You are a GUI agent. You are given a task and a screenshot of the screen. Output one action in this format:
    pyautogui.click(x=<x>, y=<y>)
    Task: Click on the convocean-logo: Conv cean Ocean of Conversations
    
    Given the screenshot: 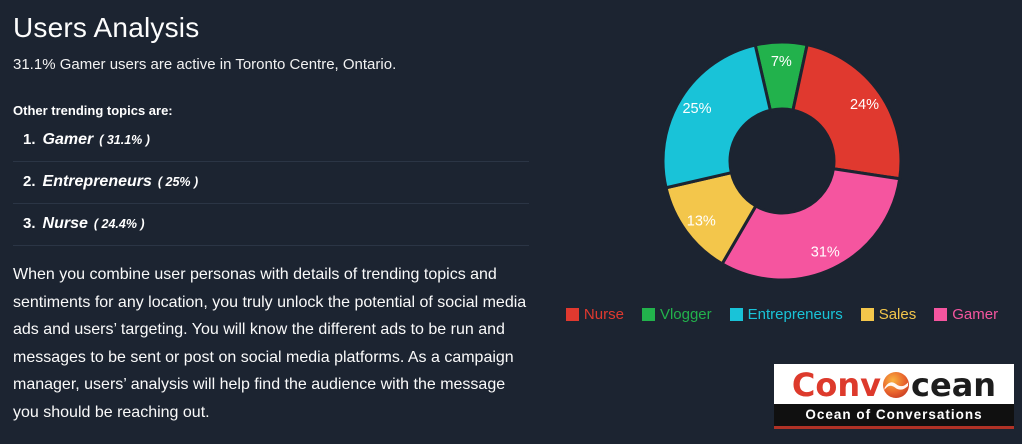 What is the action you would take?
    pyautogui.click(x=894, y=396)
    